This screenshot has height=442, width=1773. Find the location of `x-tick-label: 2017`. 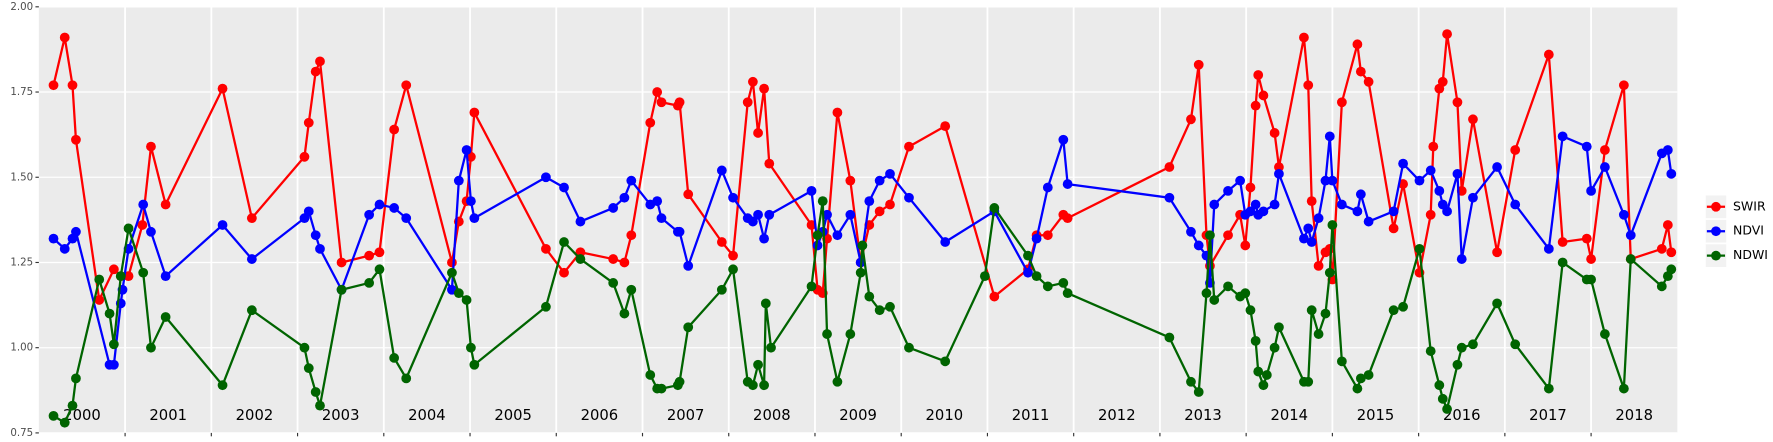

x-tick-label: 2017 is located at coordinates (1548, 415).